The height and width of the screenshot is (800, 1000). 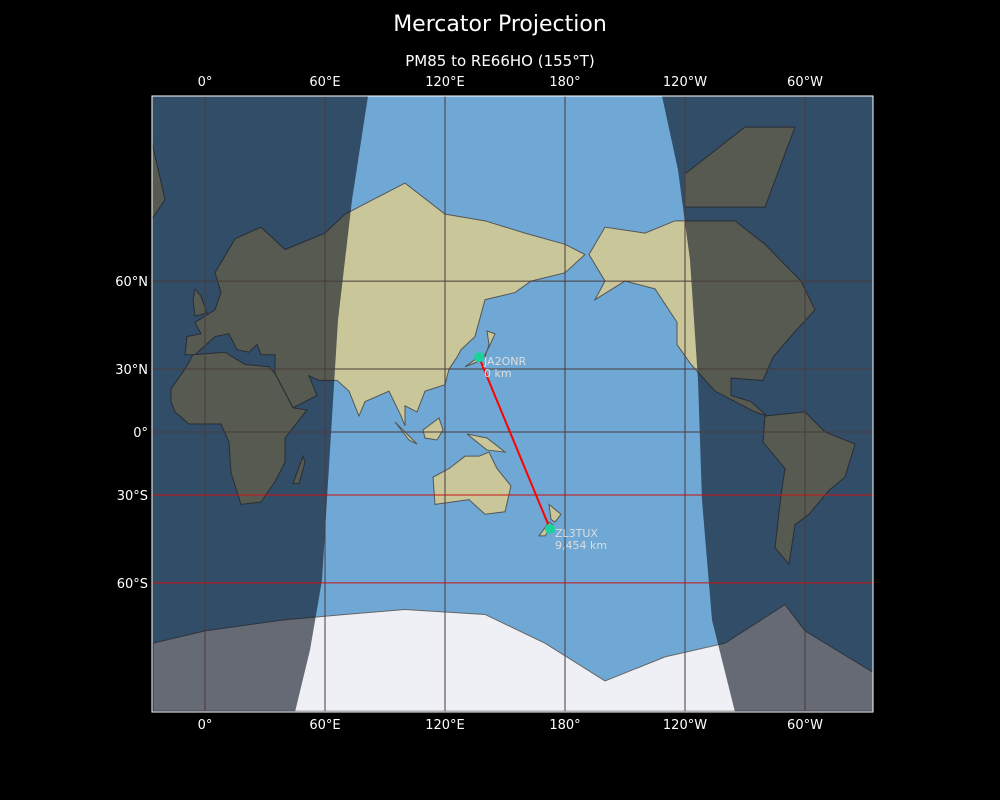 I want to click on land-sumatra, so click(x=406, y=433).